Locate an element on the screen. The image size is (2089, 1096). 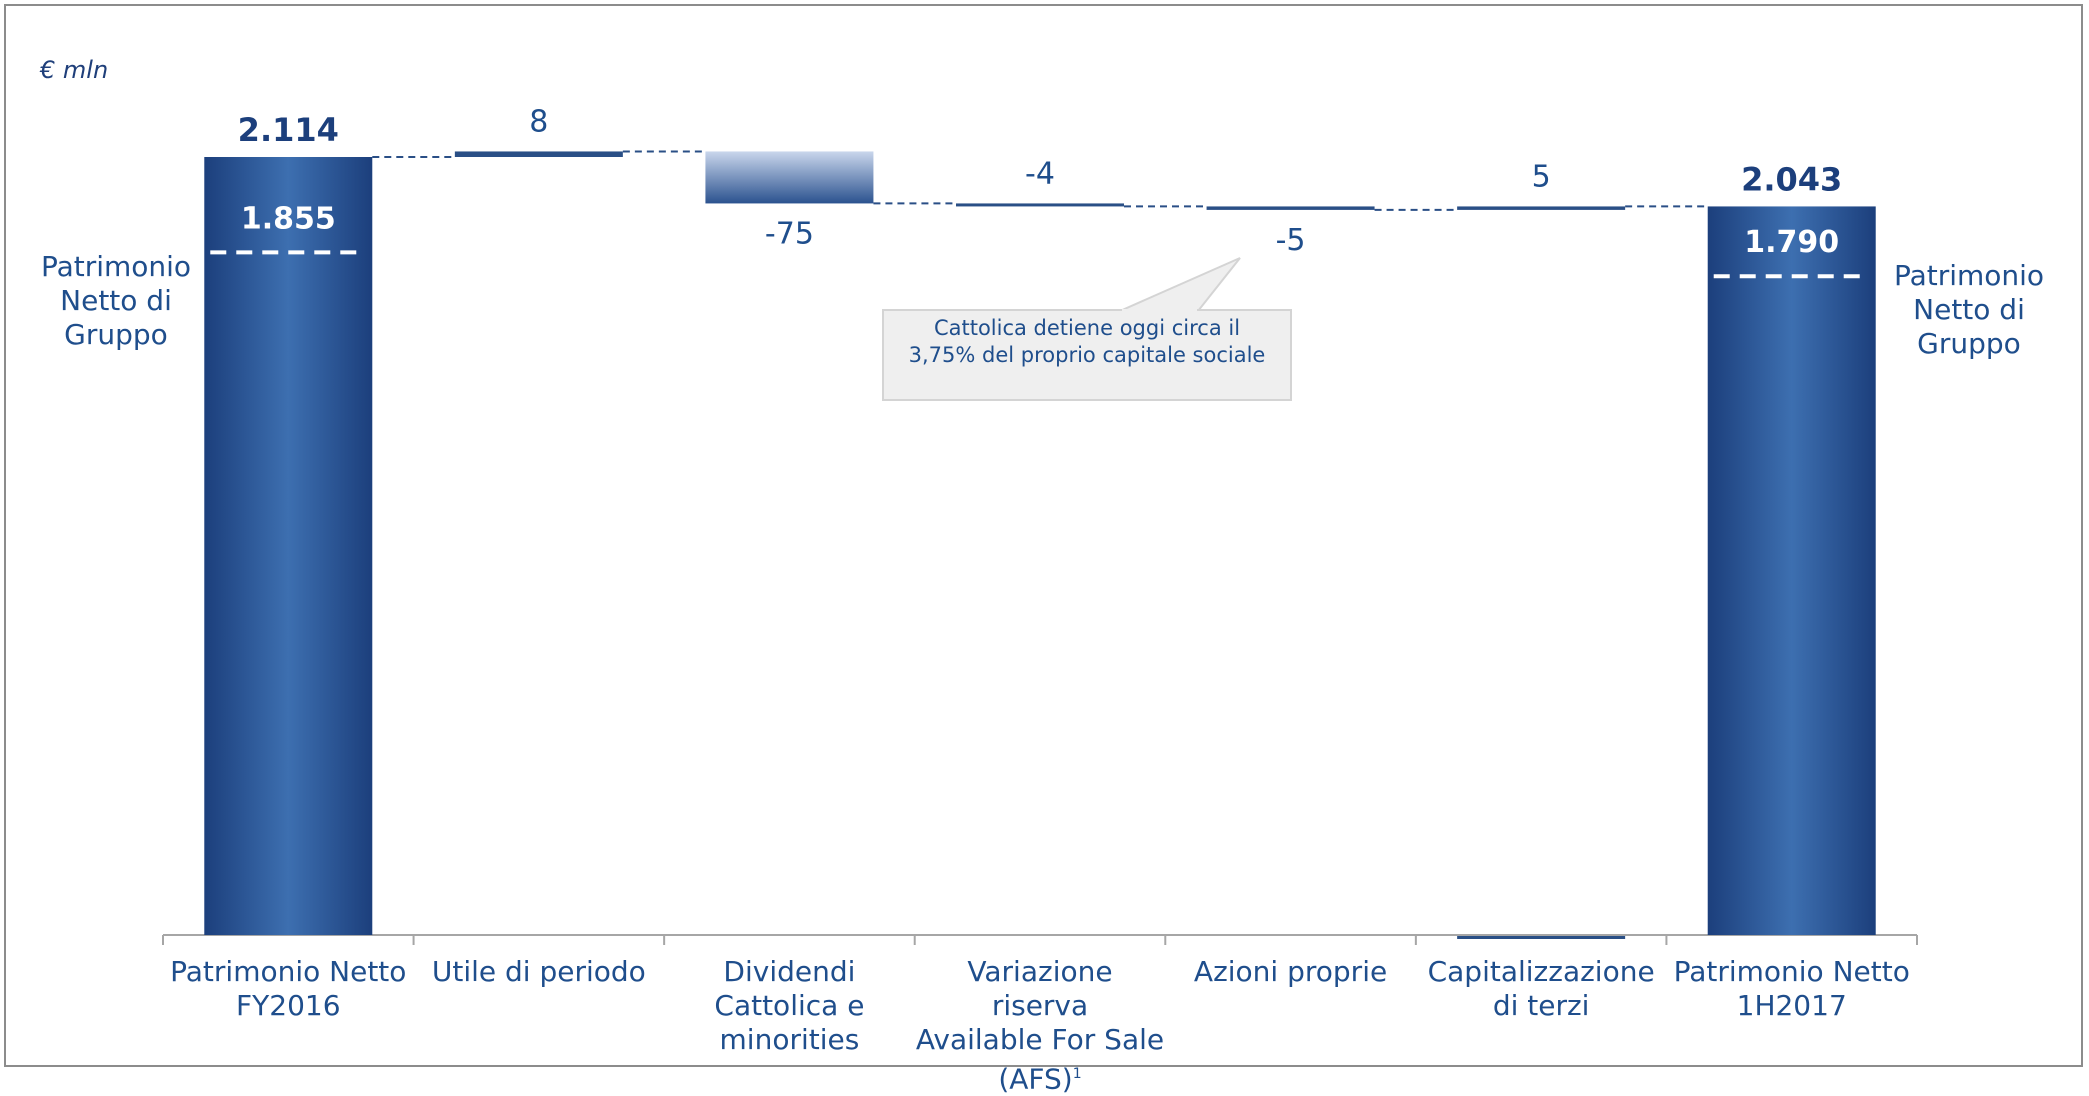
x-category-label: Azioni proprie is located at coordinates (1290, 971).